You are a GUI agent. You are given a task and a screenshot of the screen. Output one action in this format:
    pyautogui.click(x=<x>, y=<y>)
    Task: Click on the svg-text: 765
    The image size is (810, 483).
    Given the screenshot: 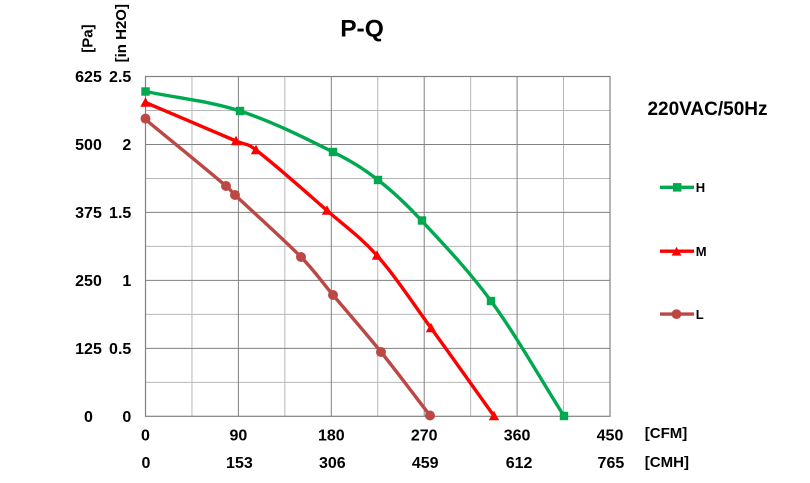 What is the action you would take?
    pyautogui.click(x=611, y=463)
    